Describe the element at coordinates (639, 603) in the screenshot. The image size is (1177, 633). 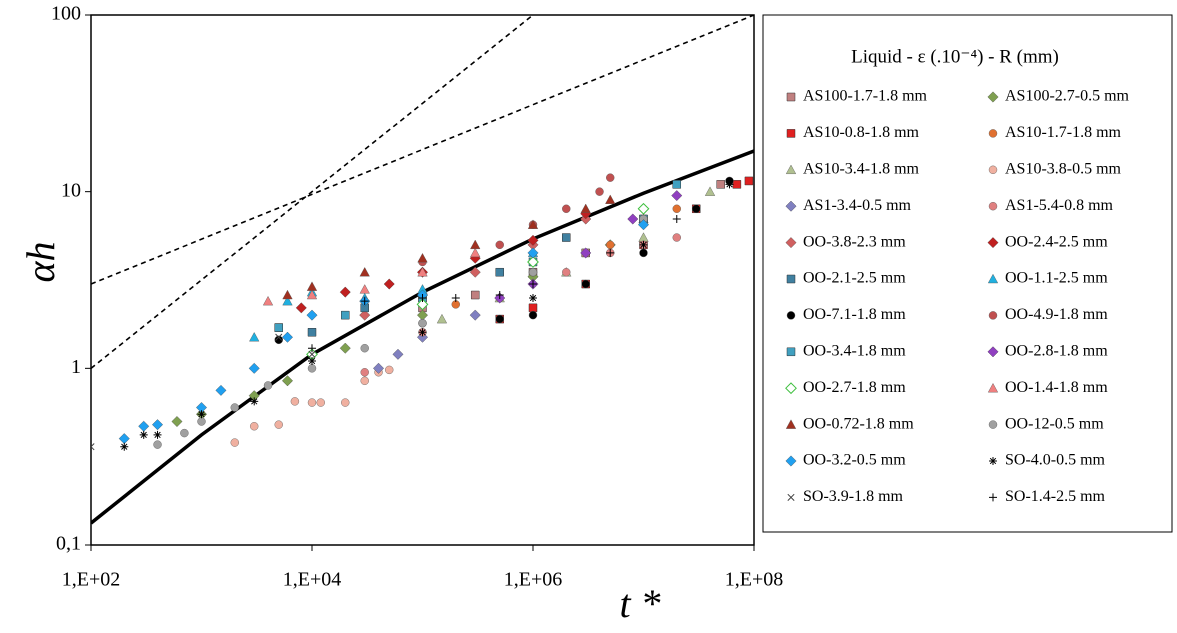
I see `x-axis-label: t *` at that location.